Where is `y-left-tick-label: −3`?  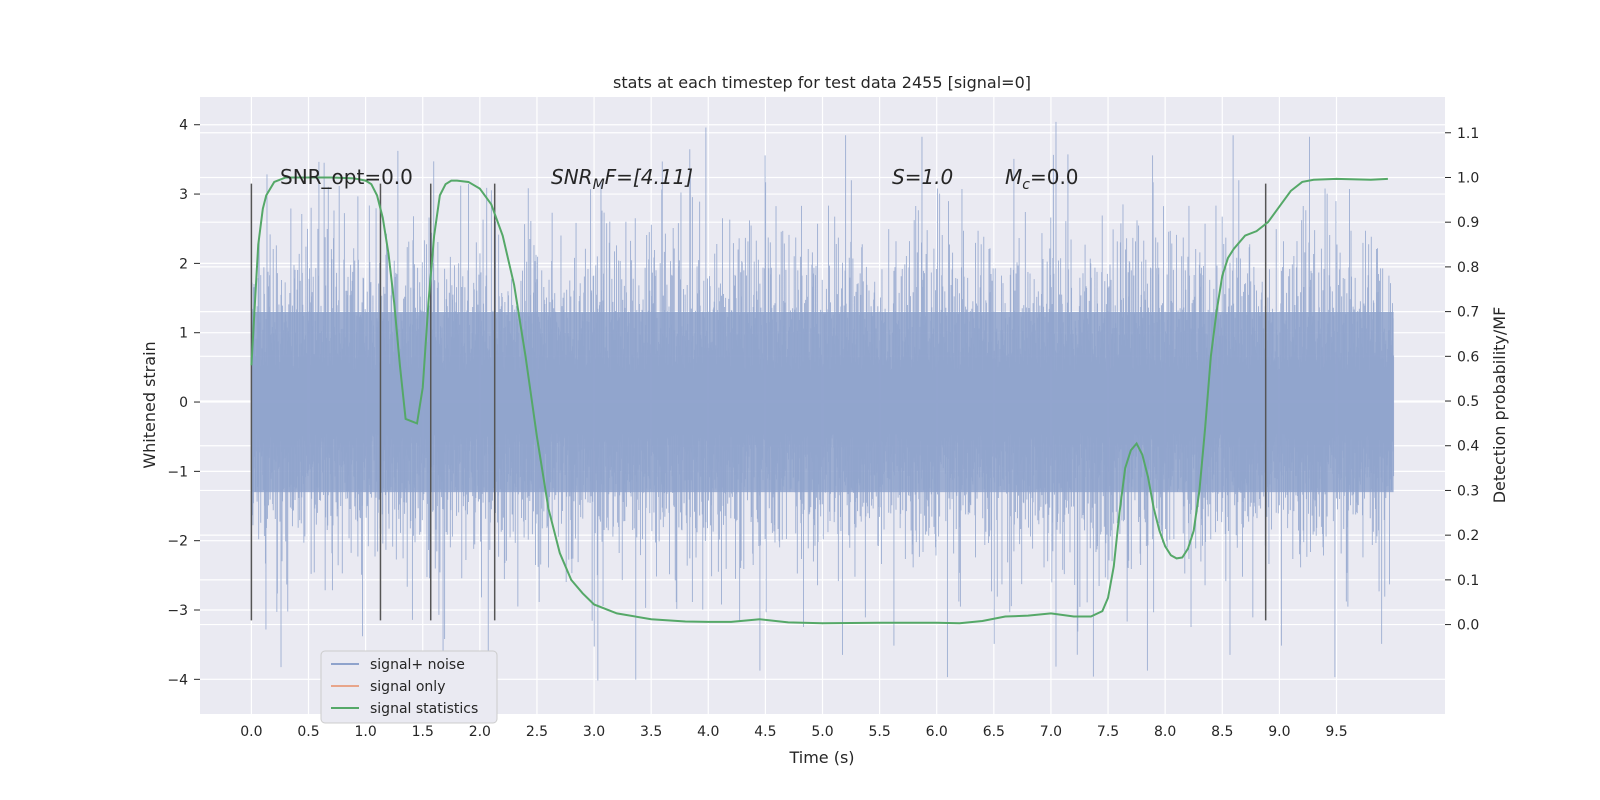 y-left-tick-label: −3 is located at coordinates (177, 611).